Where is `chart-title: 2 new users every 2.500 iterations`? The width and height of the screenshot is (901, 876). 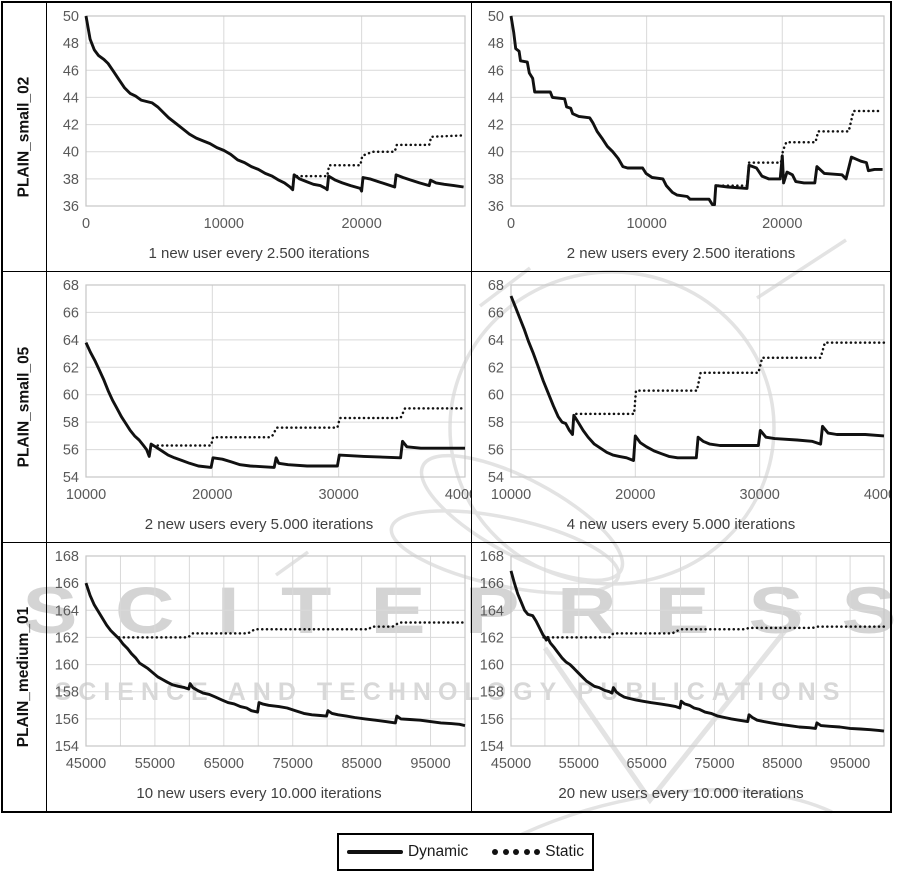 chart-title: 2 new users every 2.500 iterations is located at coordinates (681, 253).